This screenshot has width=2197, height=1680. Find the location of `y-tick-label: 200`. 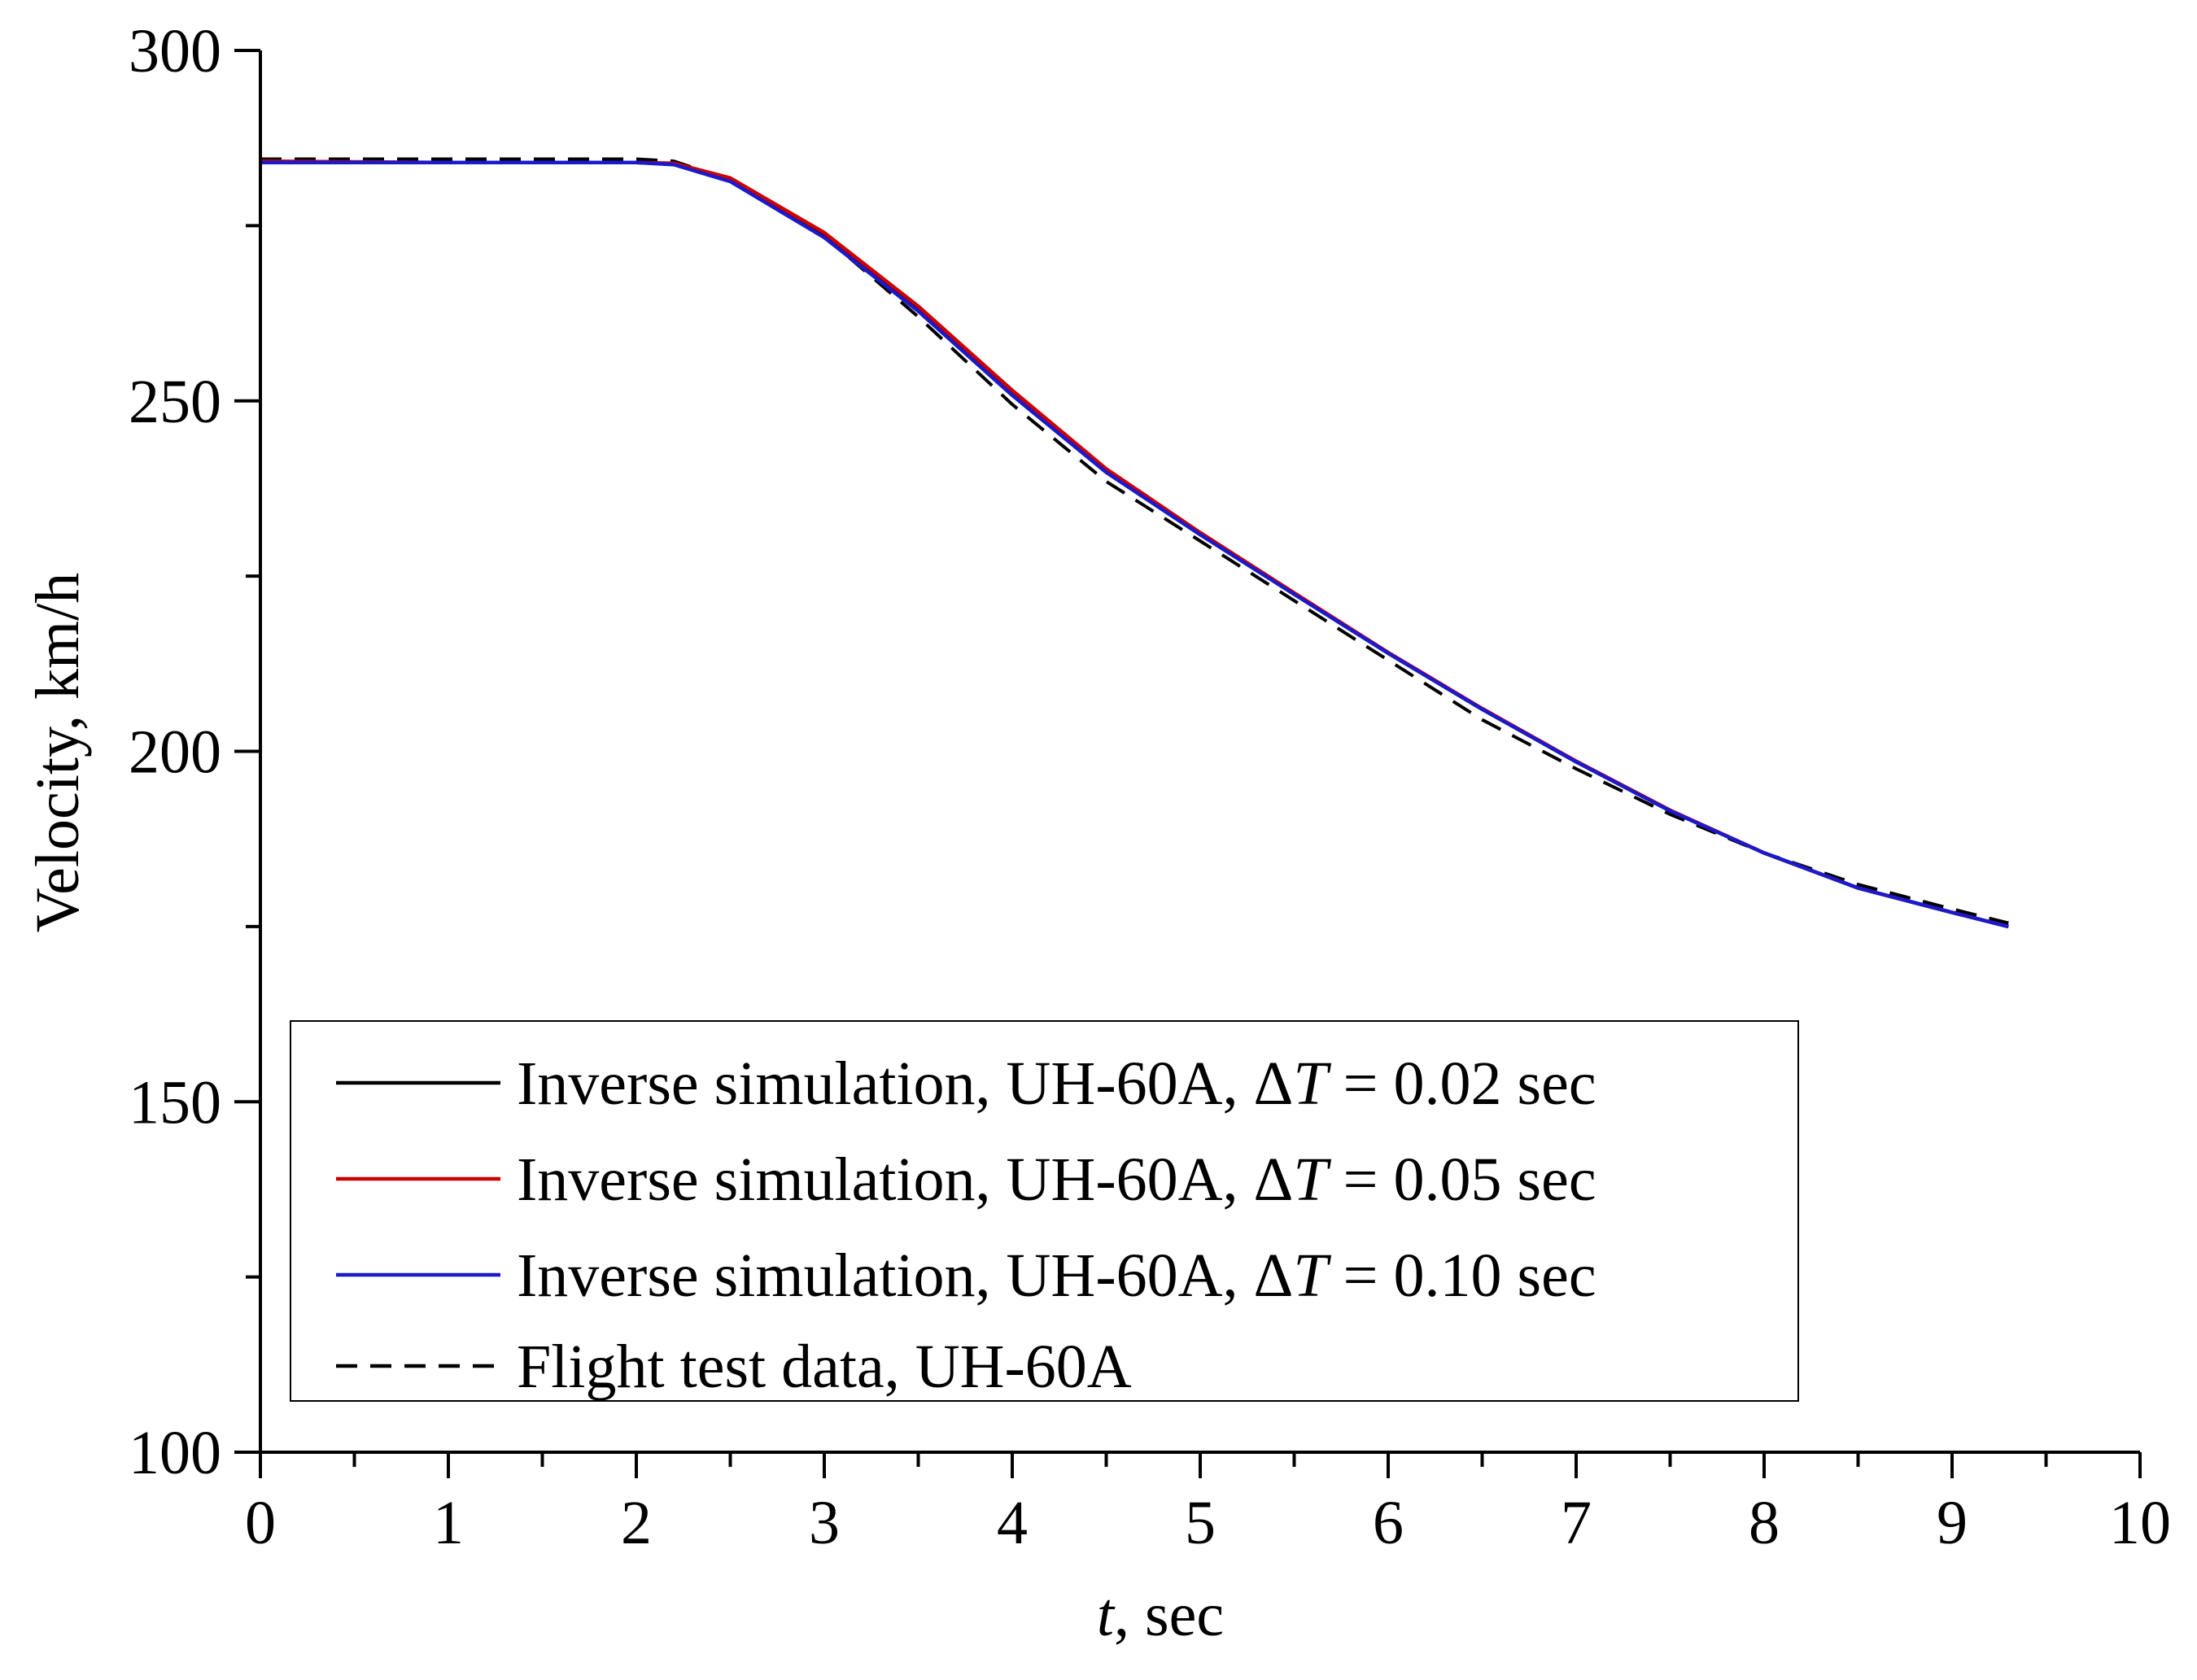

y-tick-label: 200 is located at coordinates (175, 753).